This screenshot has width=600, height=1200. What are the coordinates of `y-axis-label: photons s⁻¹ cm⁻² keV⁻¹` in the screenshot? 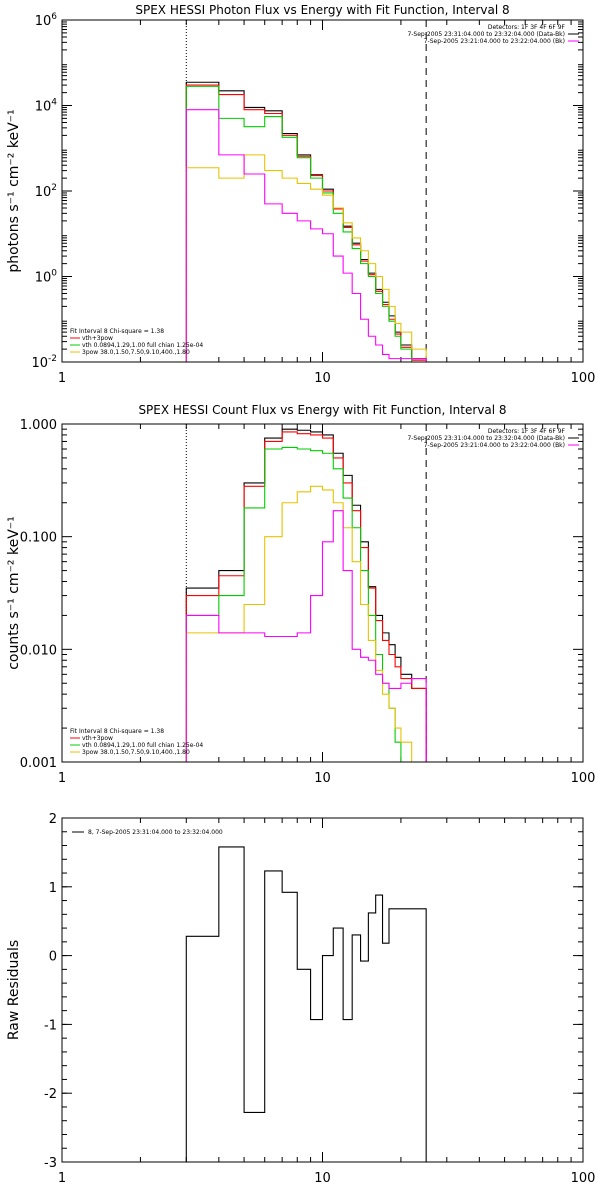 It's located at (14, 190).